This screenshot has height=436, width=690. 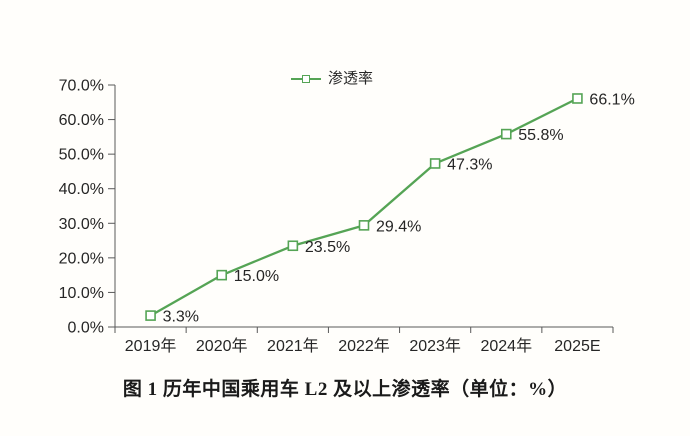 What do you see at coordinates (81, 155) in the screenshot?
I see `y-axis-label: 50.0%` at bounding box center [81, 155].